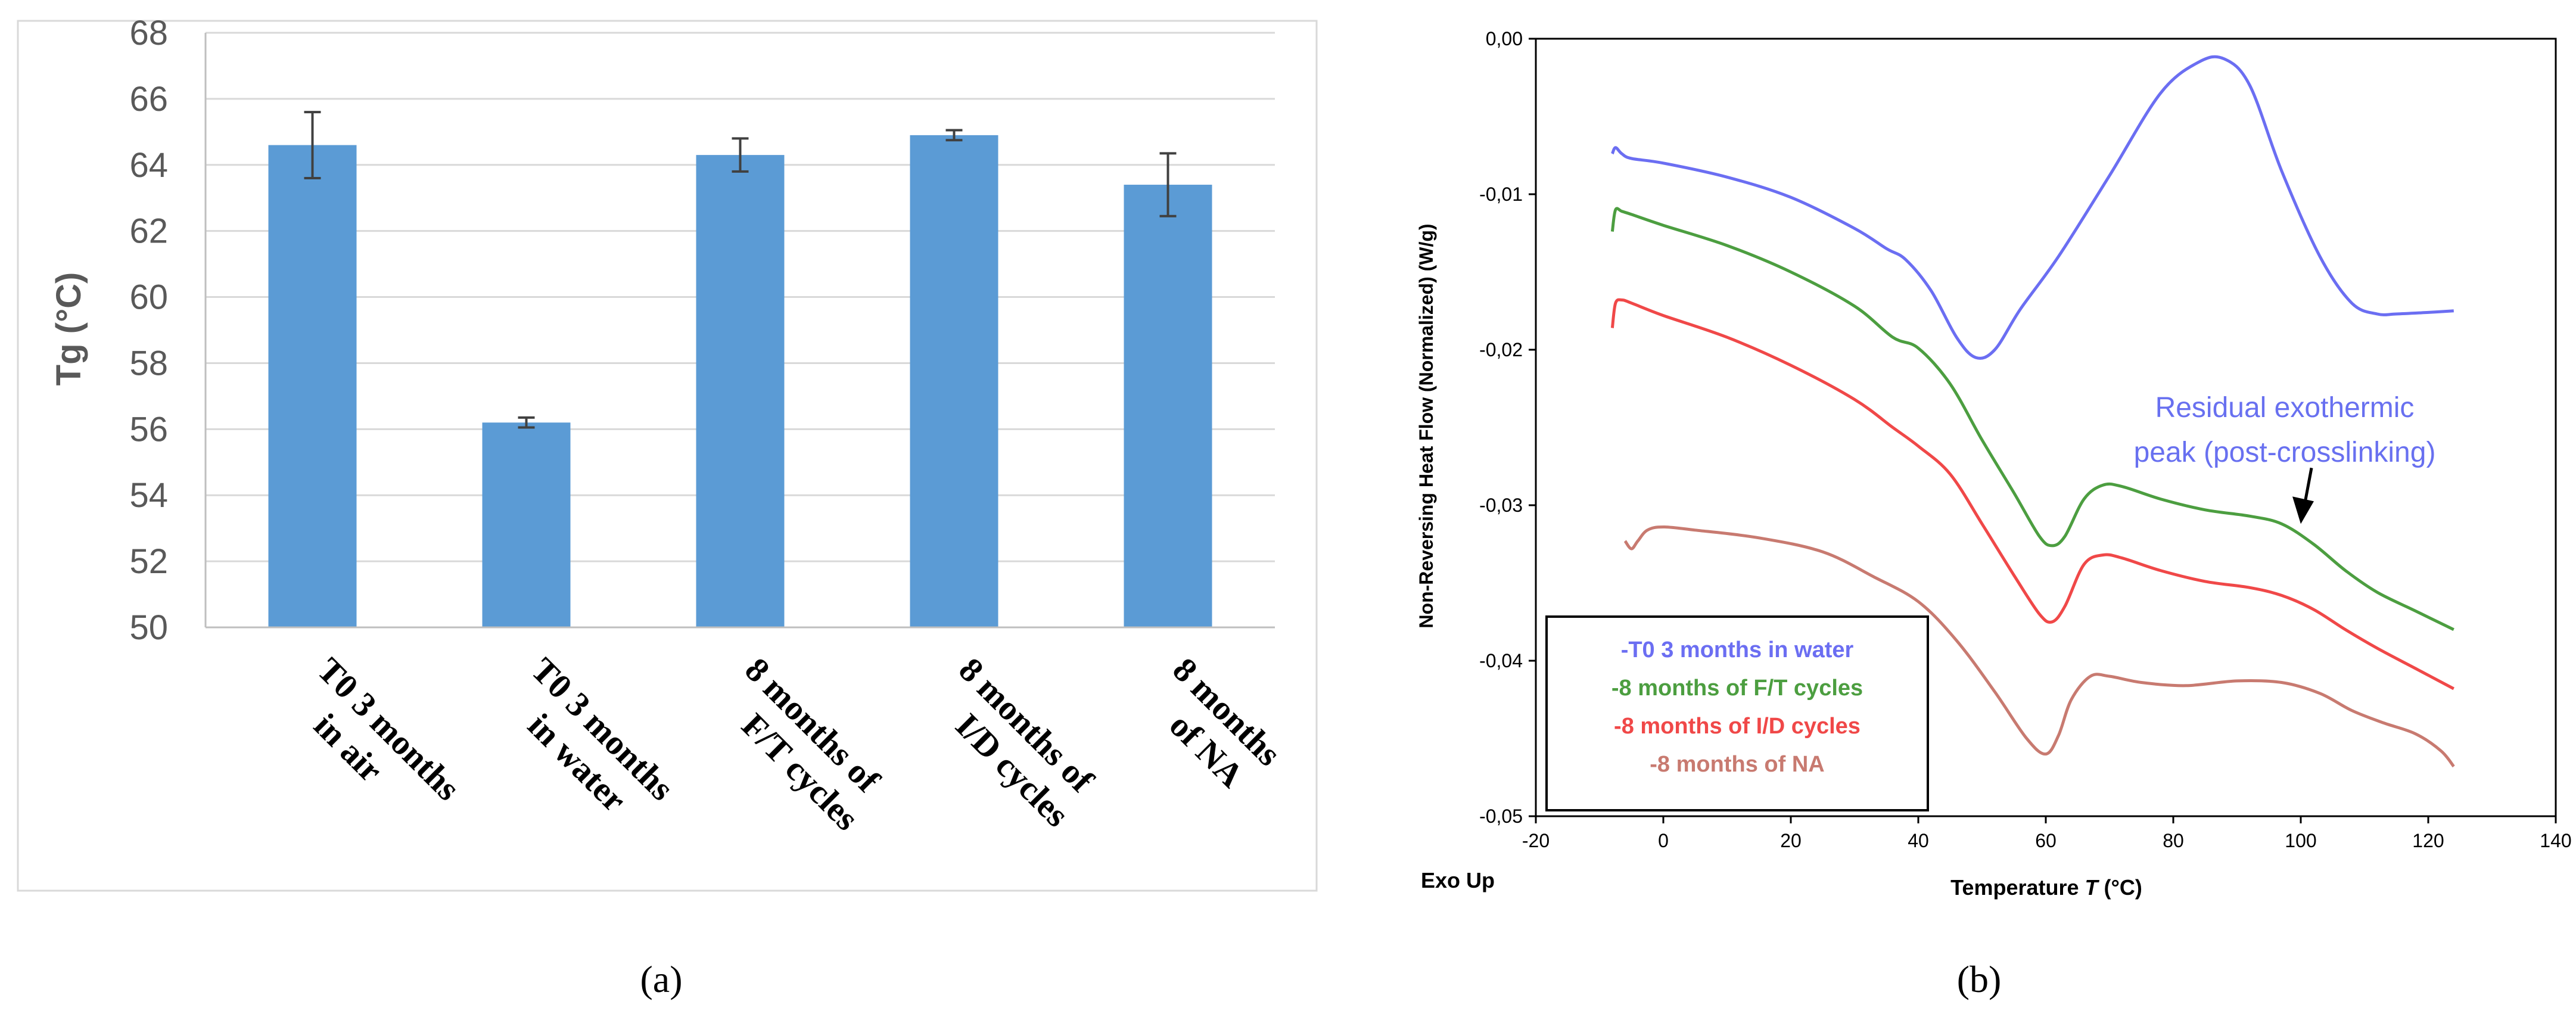  I want to click on y-tick-label: 60, so click(148, 297).